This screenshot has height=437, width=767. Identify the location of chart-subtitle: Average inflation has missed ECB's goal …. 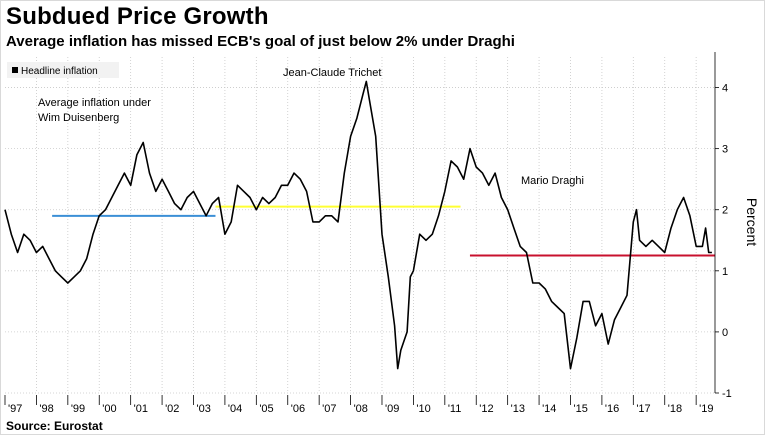
(260, 41).